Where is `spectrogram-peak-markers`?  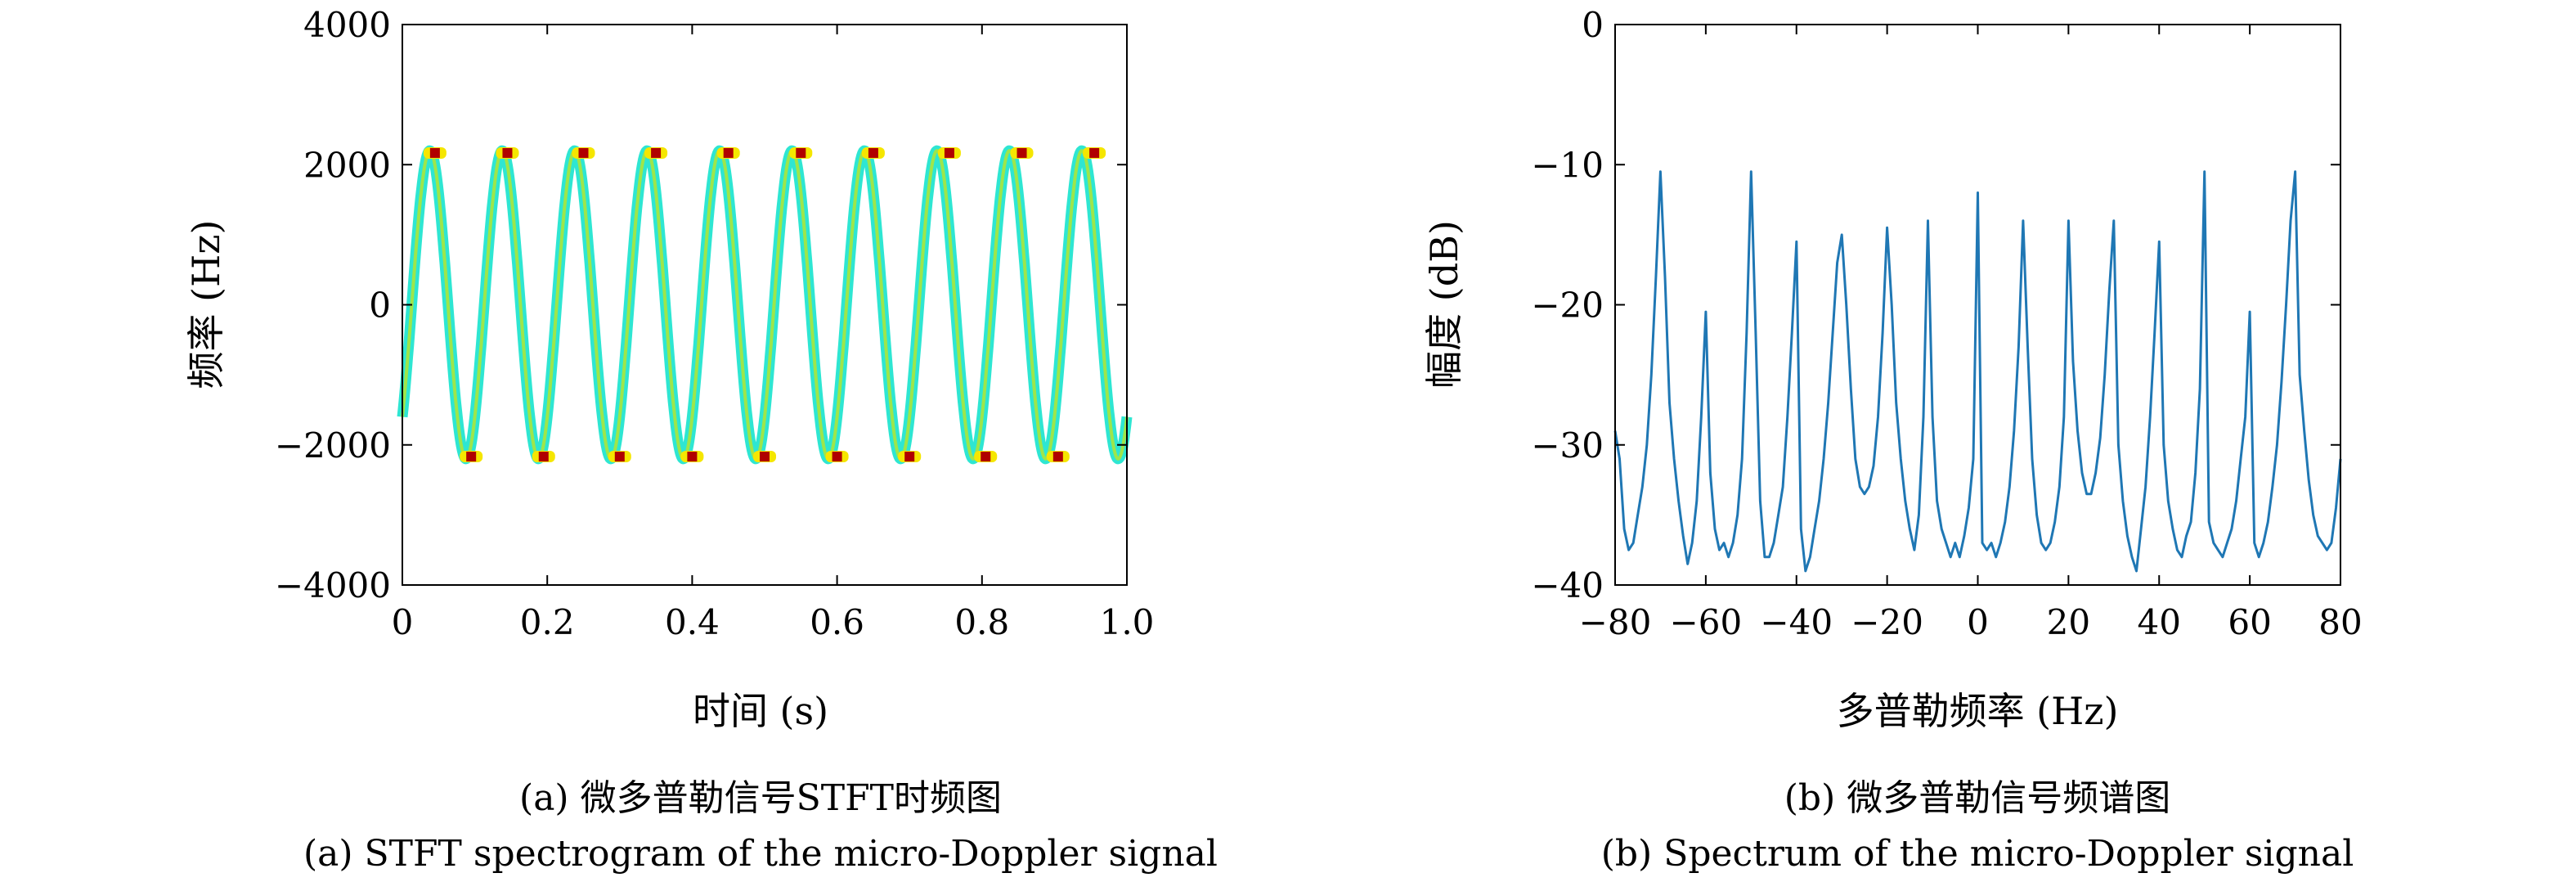 spectrogram-peak-markers is located at coordinates (764, 305).